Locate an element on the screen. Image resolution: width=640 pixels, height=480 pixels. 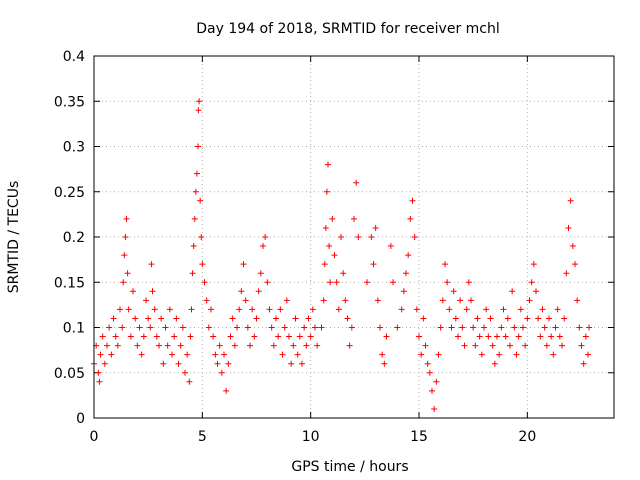
x-tick-label: 10 is located at coordinates (311, 437).